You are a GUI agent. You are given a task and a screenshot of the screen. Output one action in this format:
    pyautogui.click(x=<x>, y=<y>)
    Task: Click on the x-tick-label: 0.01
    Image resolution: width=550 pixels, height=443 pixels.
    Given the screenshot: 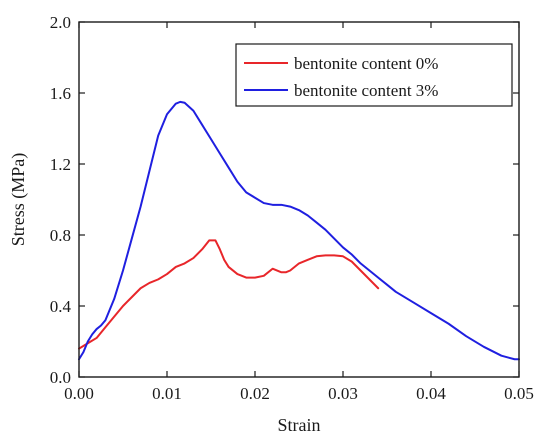 What is the action you would take?
    pyautogui.click(x=167, y=393)
    